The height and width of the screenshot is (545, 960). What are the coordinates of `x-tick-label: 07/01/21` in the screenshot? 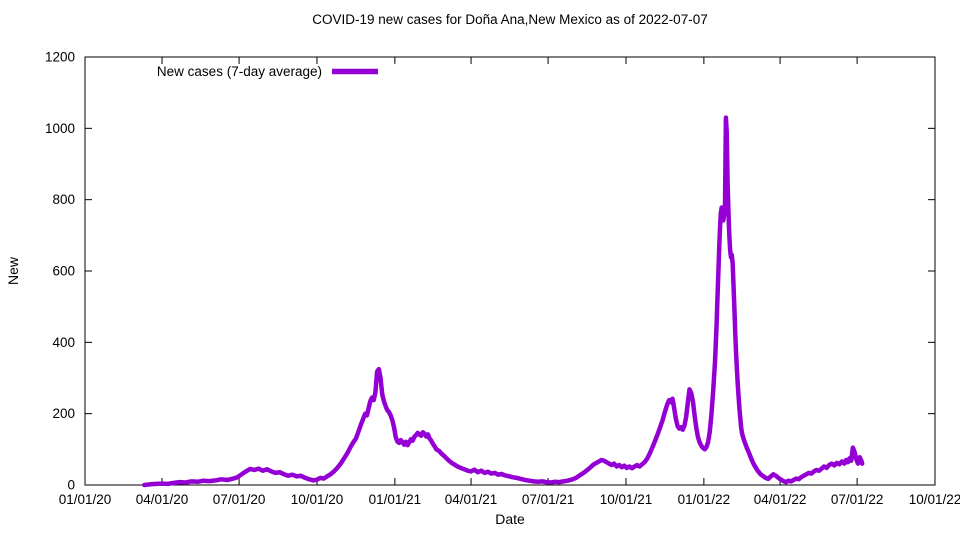 It's located at (548, 499).